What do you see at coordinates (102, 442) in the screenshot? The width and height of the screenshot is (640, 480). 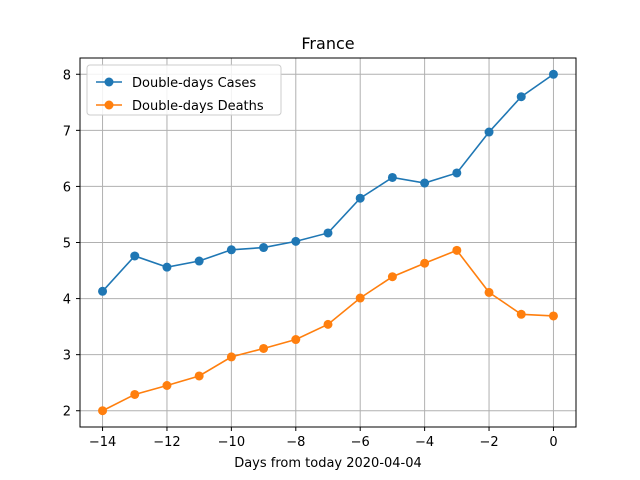 I see `x-tick-label: −14` at bounding box center [102, 442].